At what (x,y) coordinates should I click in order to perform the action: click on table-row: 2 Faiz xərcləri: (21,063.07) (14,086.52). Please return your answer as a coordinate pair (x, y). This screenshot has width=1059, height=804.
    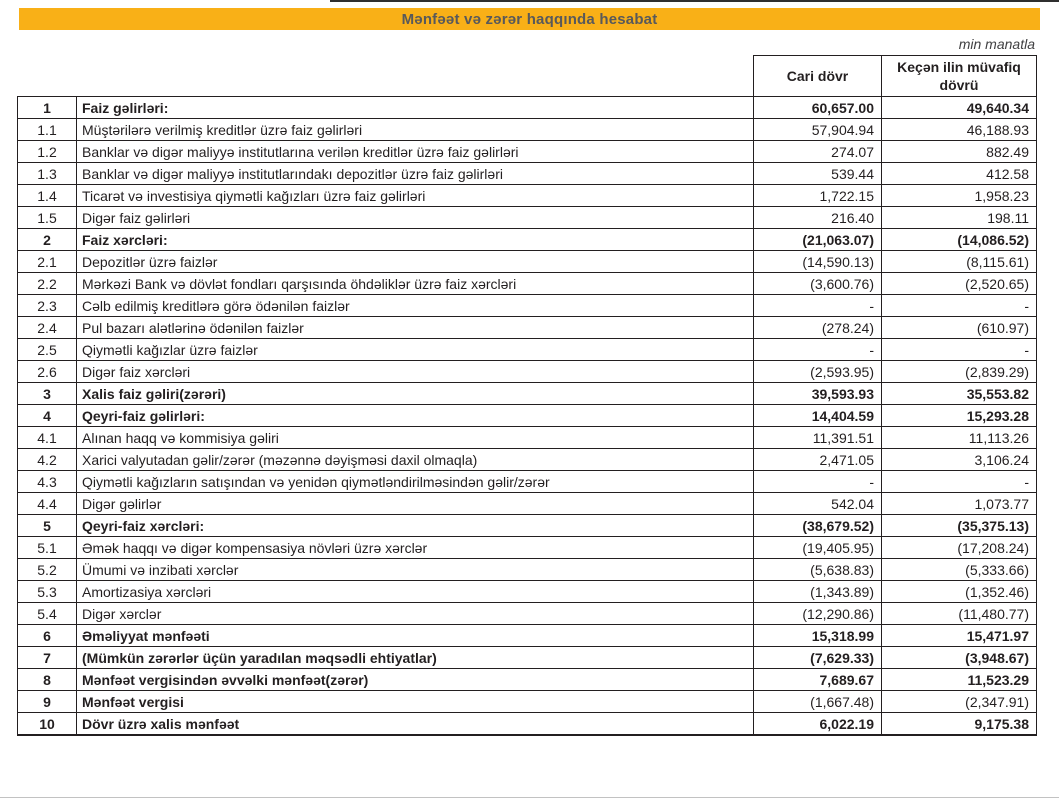
    Looking at the image, I should click on (527, 239).